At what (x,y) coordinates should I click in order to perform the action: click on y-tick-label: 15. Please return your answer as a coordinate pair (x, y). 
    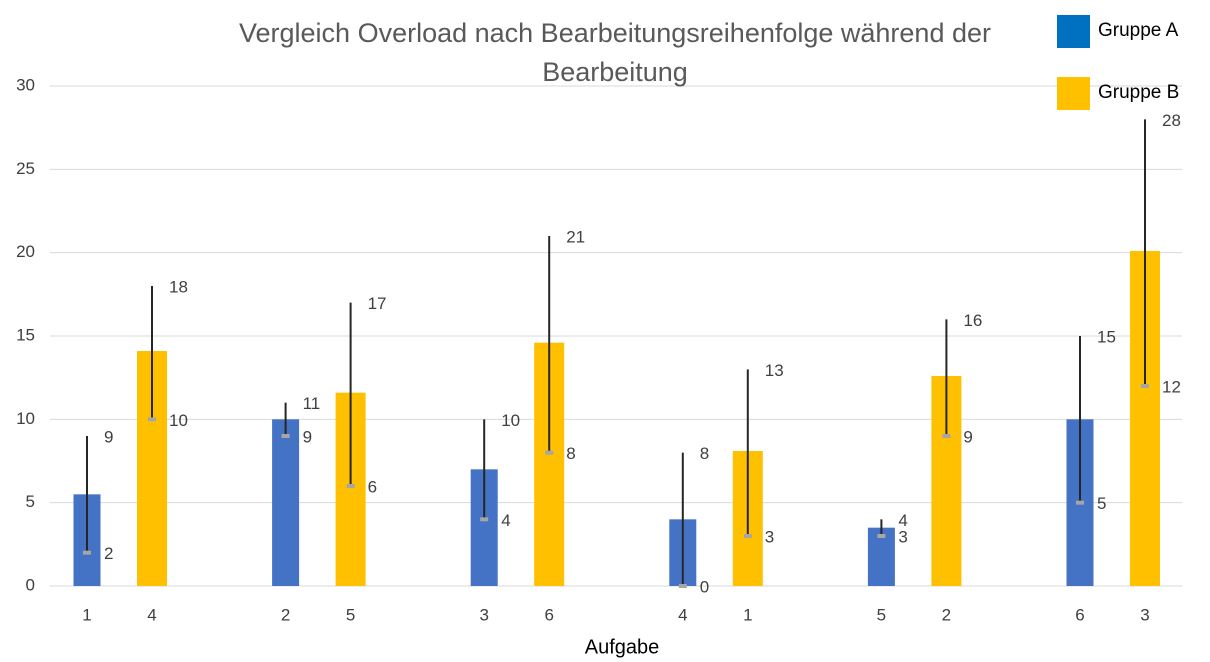
    Looking at the image, I should click on (25, 334).